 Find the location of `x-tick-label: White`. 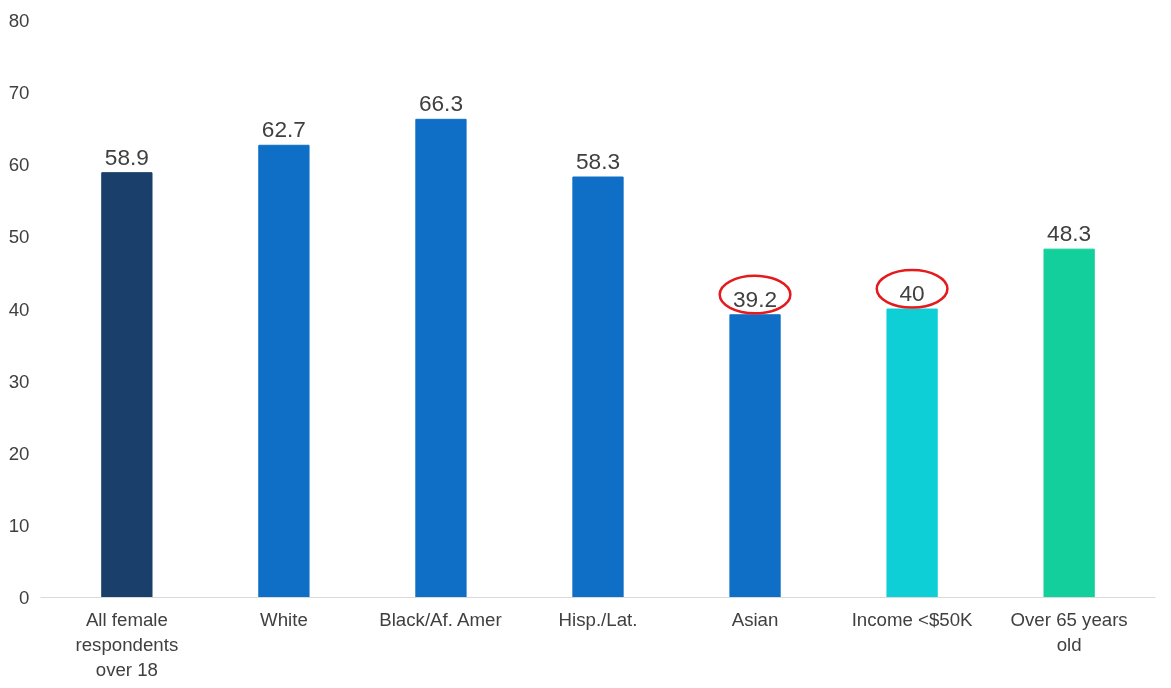

x-tick-label: White is located at coordinates (284, 619).